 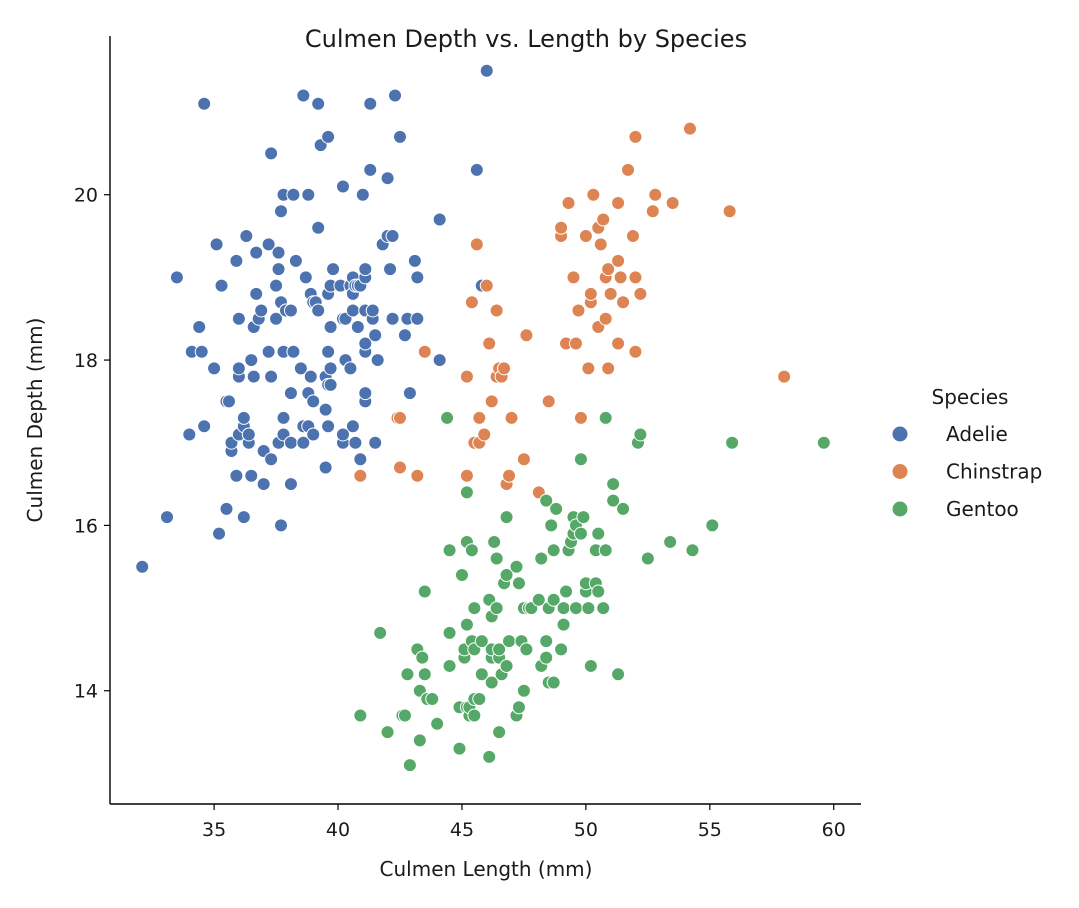 I want to click on legend-title: Species, so click(x=970, y=397).